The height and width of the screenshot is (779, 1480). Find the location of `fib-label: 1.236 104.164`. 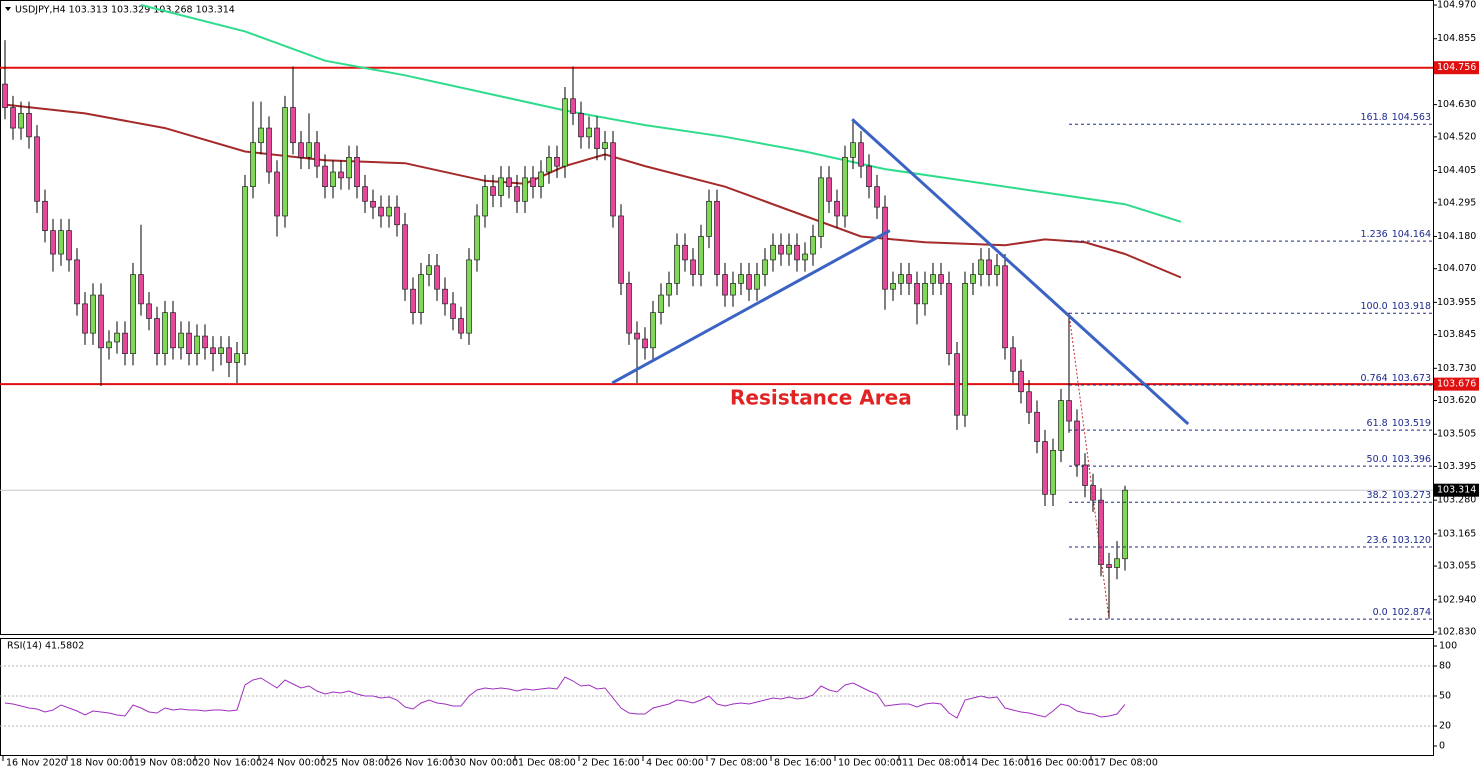

fib-label: 1.236 104.164 is located at coordinates (1396, 234).